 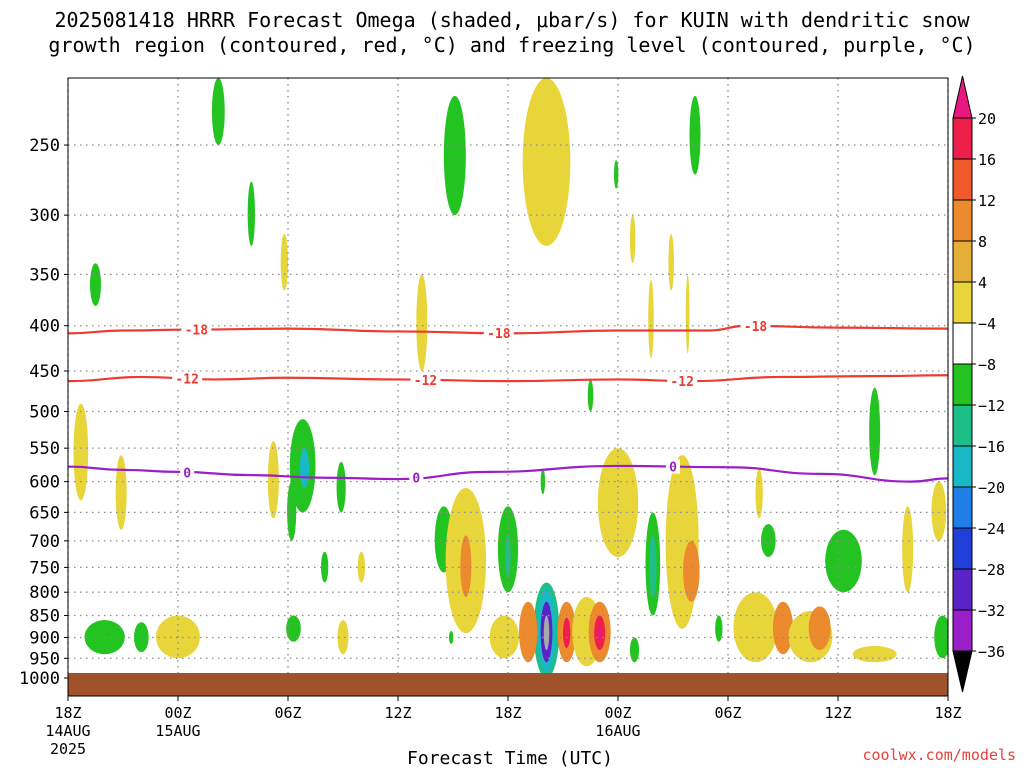 I want to click on x-tick-sublabel: 15AUG, so click(x=177, y=731).